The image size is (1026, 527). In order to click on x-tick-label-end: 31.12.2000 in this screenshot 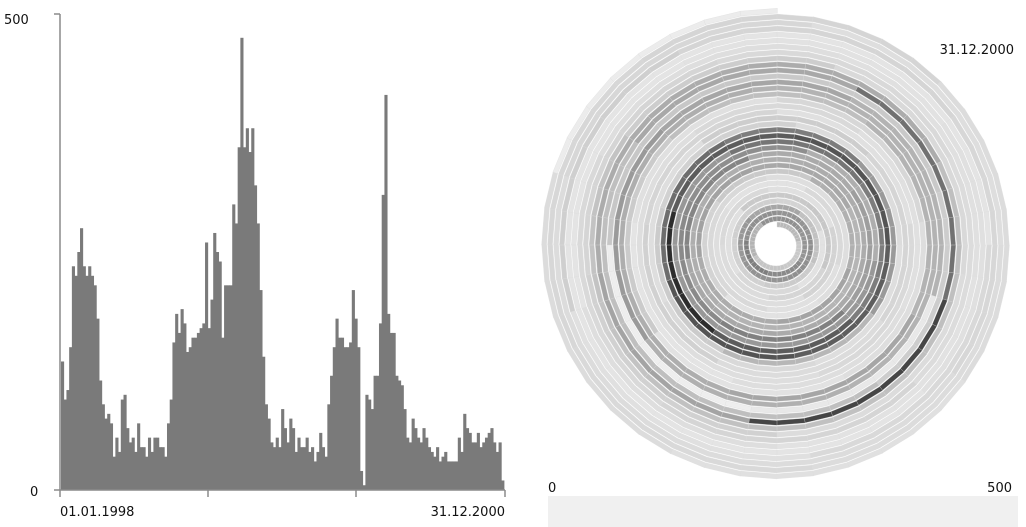, I will do `click(468, 512)`.